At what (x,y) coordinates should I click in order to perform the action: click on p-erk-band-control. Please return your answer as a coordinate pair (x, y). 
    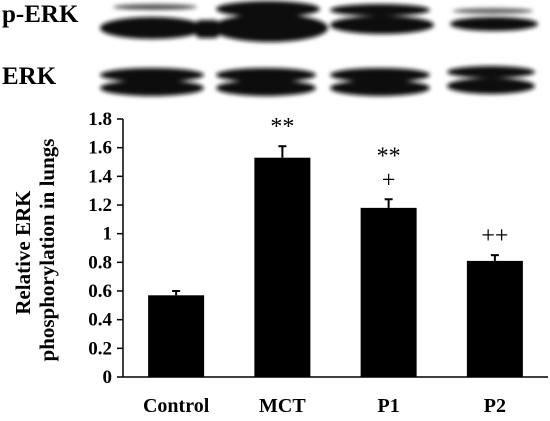
    Looking at the image, I should click on (152, 28).